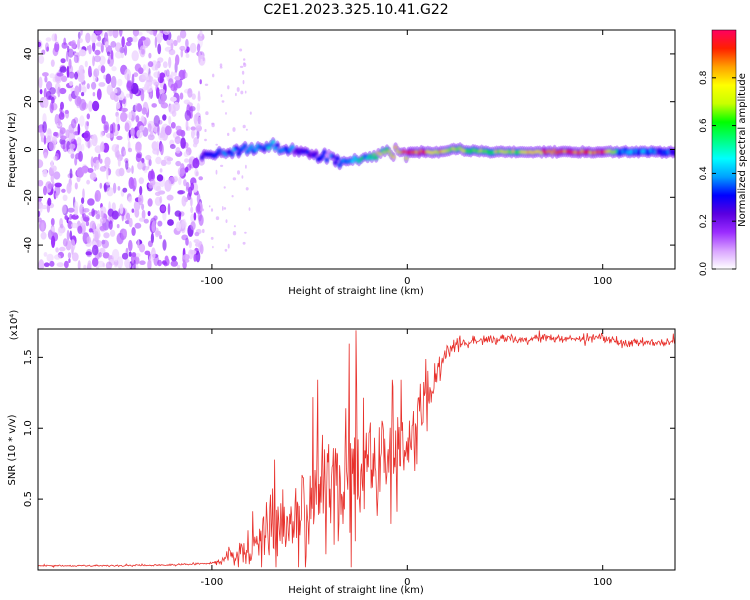  Describe the element at coordinates (28, 245) in the screenshot. I see `y-tick-label: -40` at that location.